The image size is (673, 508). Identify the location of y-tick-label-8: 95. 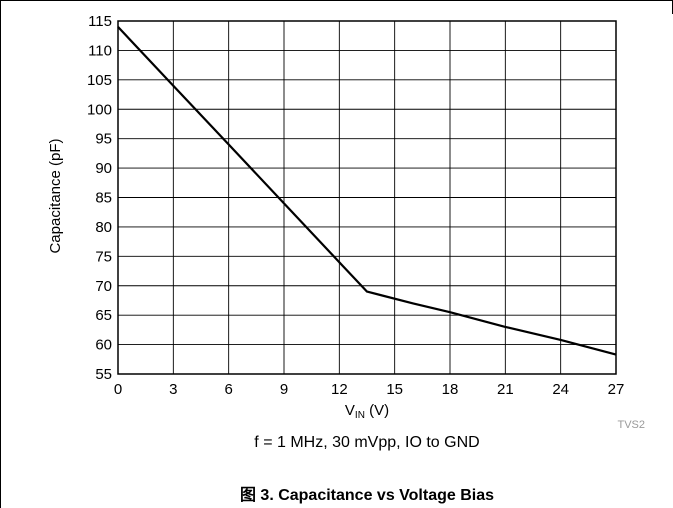
(103, 139).